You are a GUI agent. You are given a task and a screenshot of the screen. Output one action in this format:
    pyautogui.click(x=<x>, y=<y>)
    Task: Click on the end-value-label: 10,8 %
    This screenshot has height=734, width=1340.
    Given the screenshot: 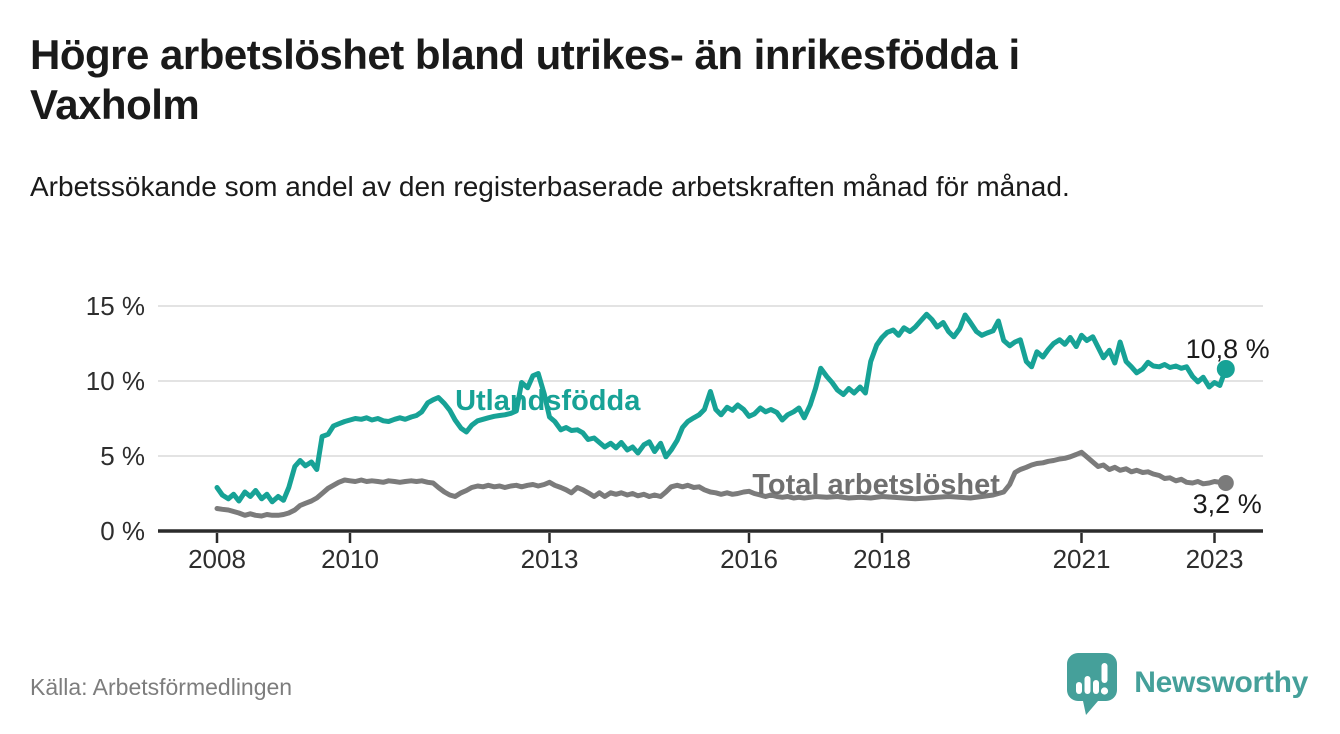 What is the action you would take?
    pyautogui.click(x=1228, y=349)
    